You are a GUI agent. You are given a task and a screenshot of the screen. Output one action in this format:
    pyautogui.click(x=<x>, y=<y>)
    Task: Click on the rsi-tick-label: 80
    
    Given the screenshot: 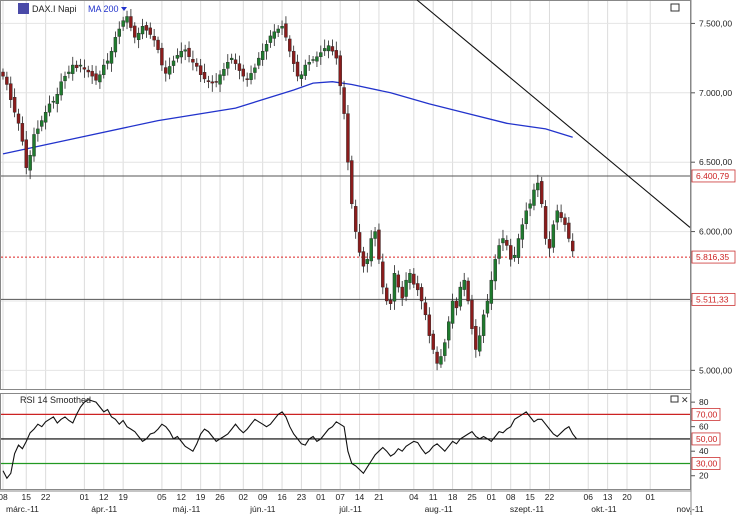 What is the action you would take?
    pyautogui.click(x=704, y=402)
    